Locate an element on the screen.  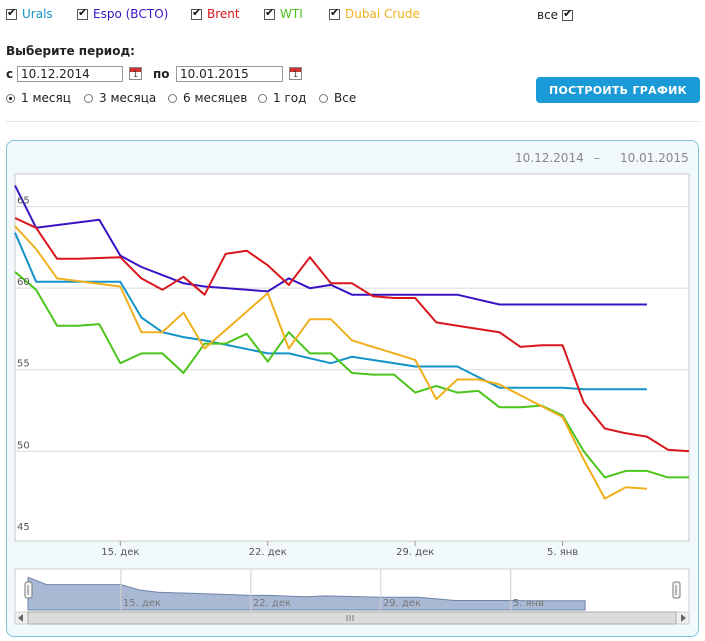
period-option-3: 1 год is located at coordinates (282, 98).